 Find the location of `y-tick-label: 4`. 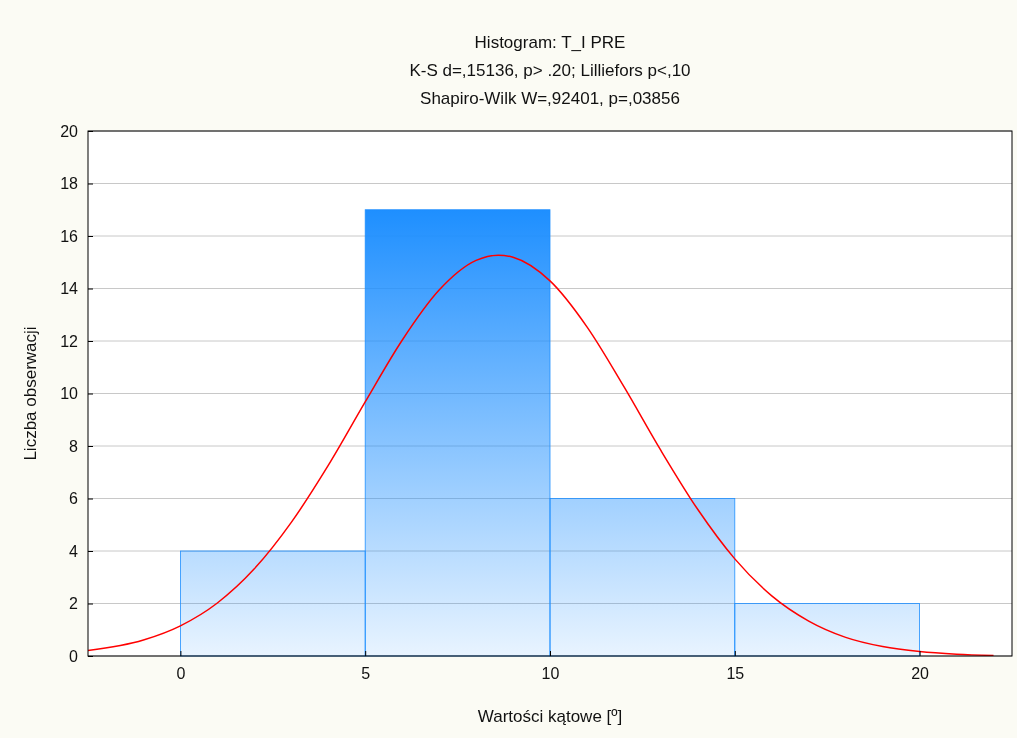

y-tick-label: 4 is located at coordinates (74, 551).